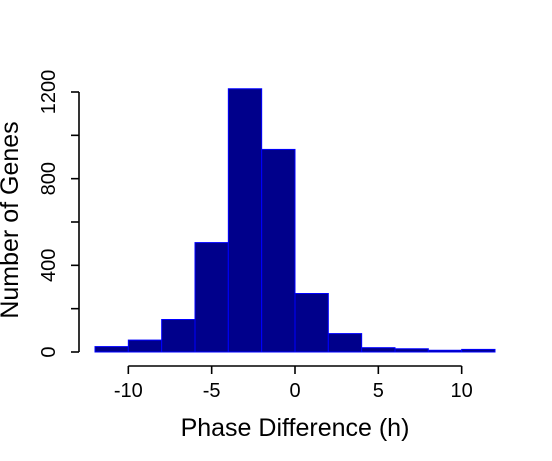  What do you see at coordinates (49, 351) in the screenshot?
I see `y-tick-label-0: 0` at bounding box center [49, 351].